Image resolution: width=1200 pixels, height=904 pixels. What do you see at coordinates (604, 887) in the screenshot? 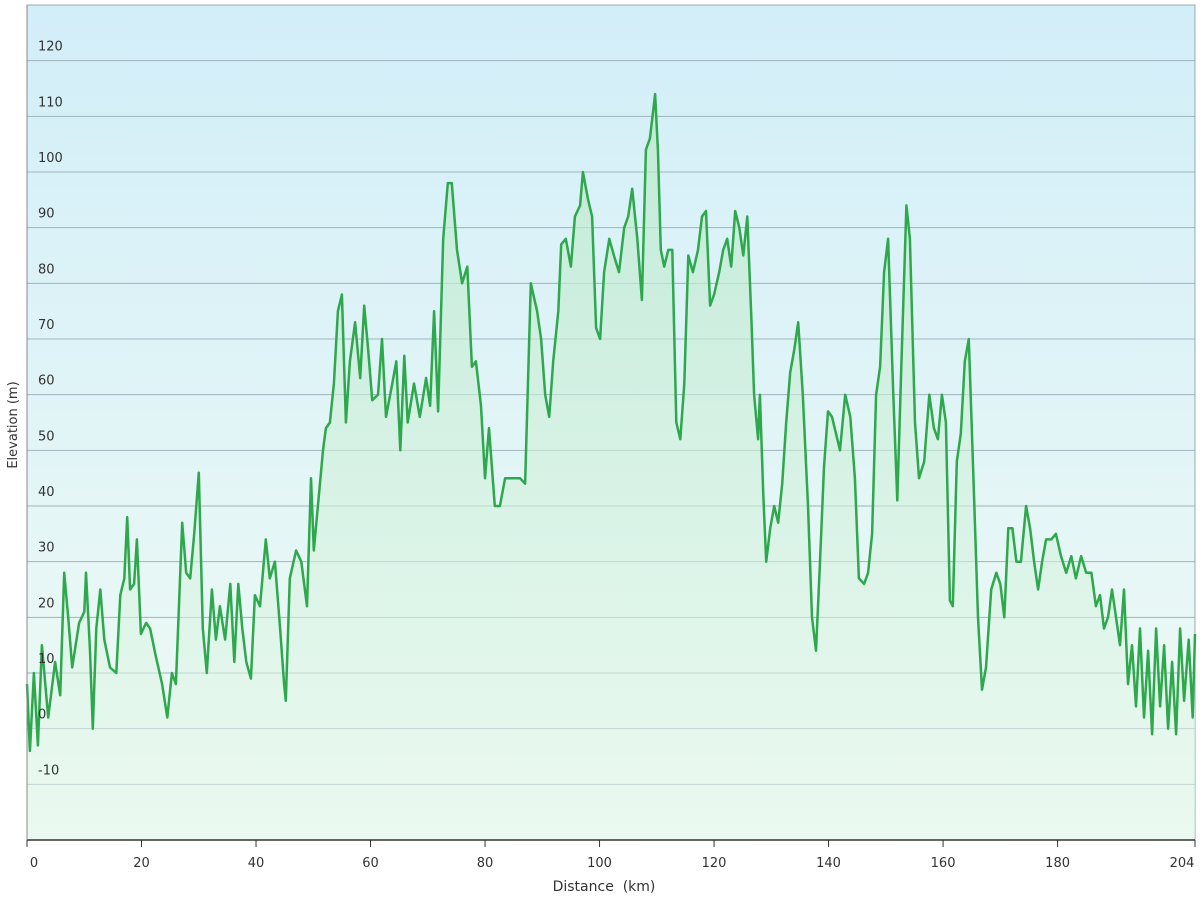
I see `x-axis-label: Distance (km)` at bounding box center [604, 887].